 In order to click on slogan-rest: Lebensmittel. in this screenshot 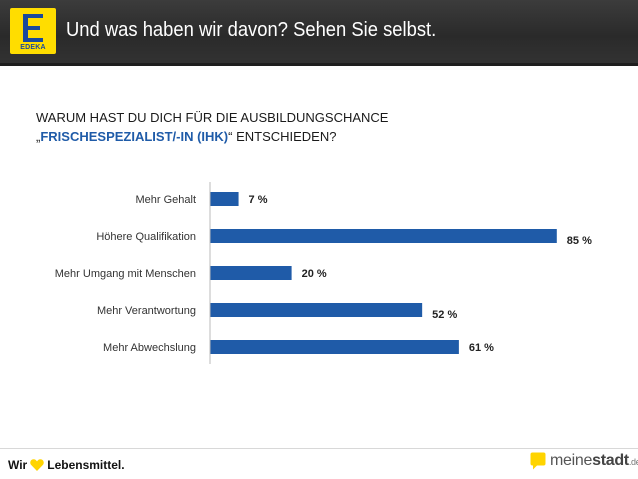, I will do `click(86, 465)`.